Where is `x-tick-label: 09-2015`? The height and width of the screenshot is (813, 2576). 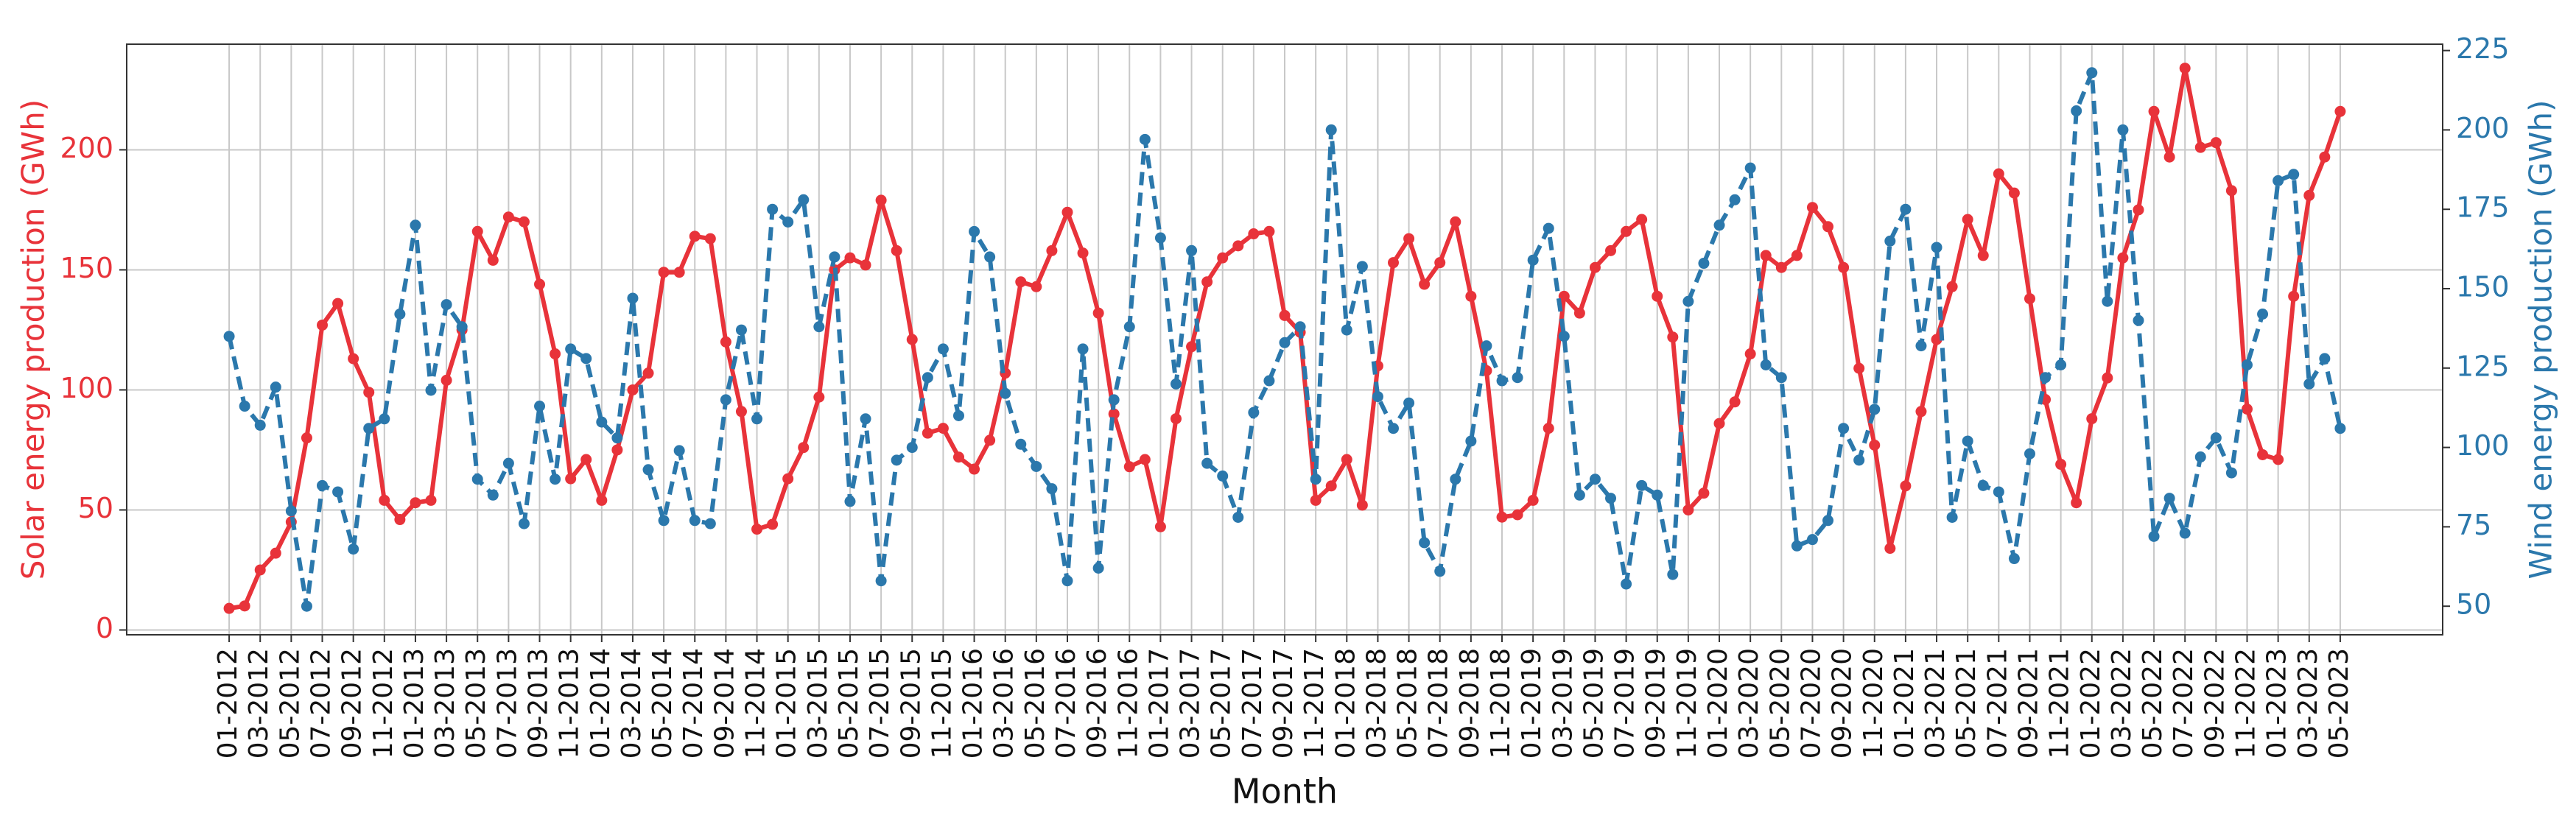 x-tick-label: 09-2015 is located at coordinates (911, 703).